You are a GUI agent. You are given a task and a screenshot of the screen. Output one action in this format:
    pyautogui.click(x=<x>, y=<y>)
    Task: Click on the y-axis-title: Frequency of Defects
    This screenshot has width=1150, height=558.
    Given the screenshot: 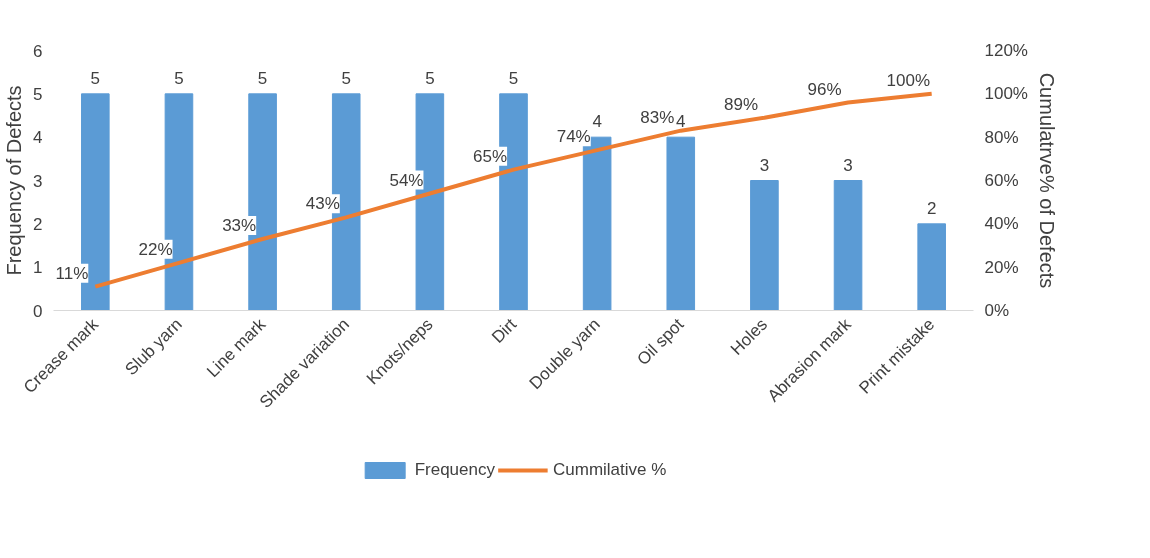 What is the action you would take?
    pyautogui.click(x=14, y=180)
    